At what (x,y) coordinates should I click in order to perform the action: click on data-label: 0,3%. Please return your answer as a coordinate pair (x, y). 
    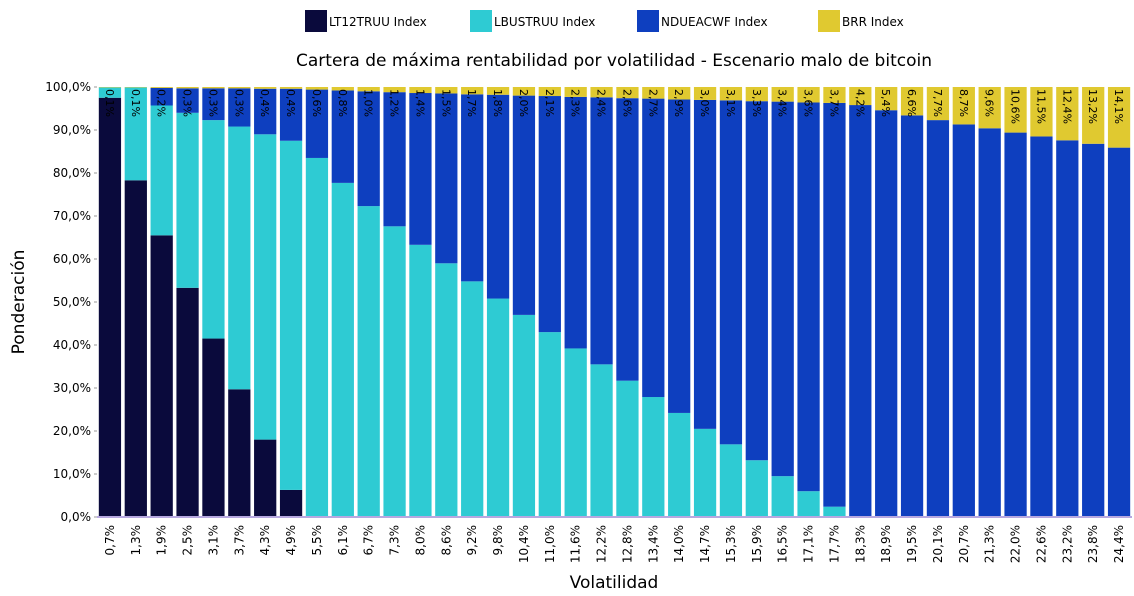
    Looking at the image, I should click on (187, 103).